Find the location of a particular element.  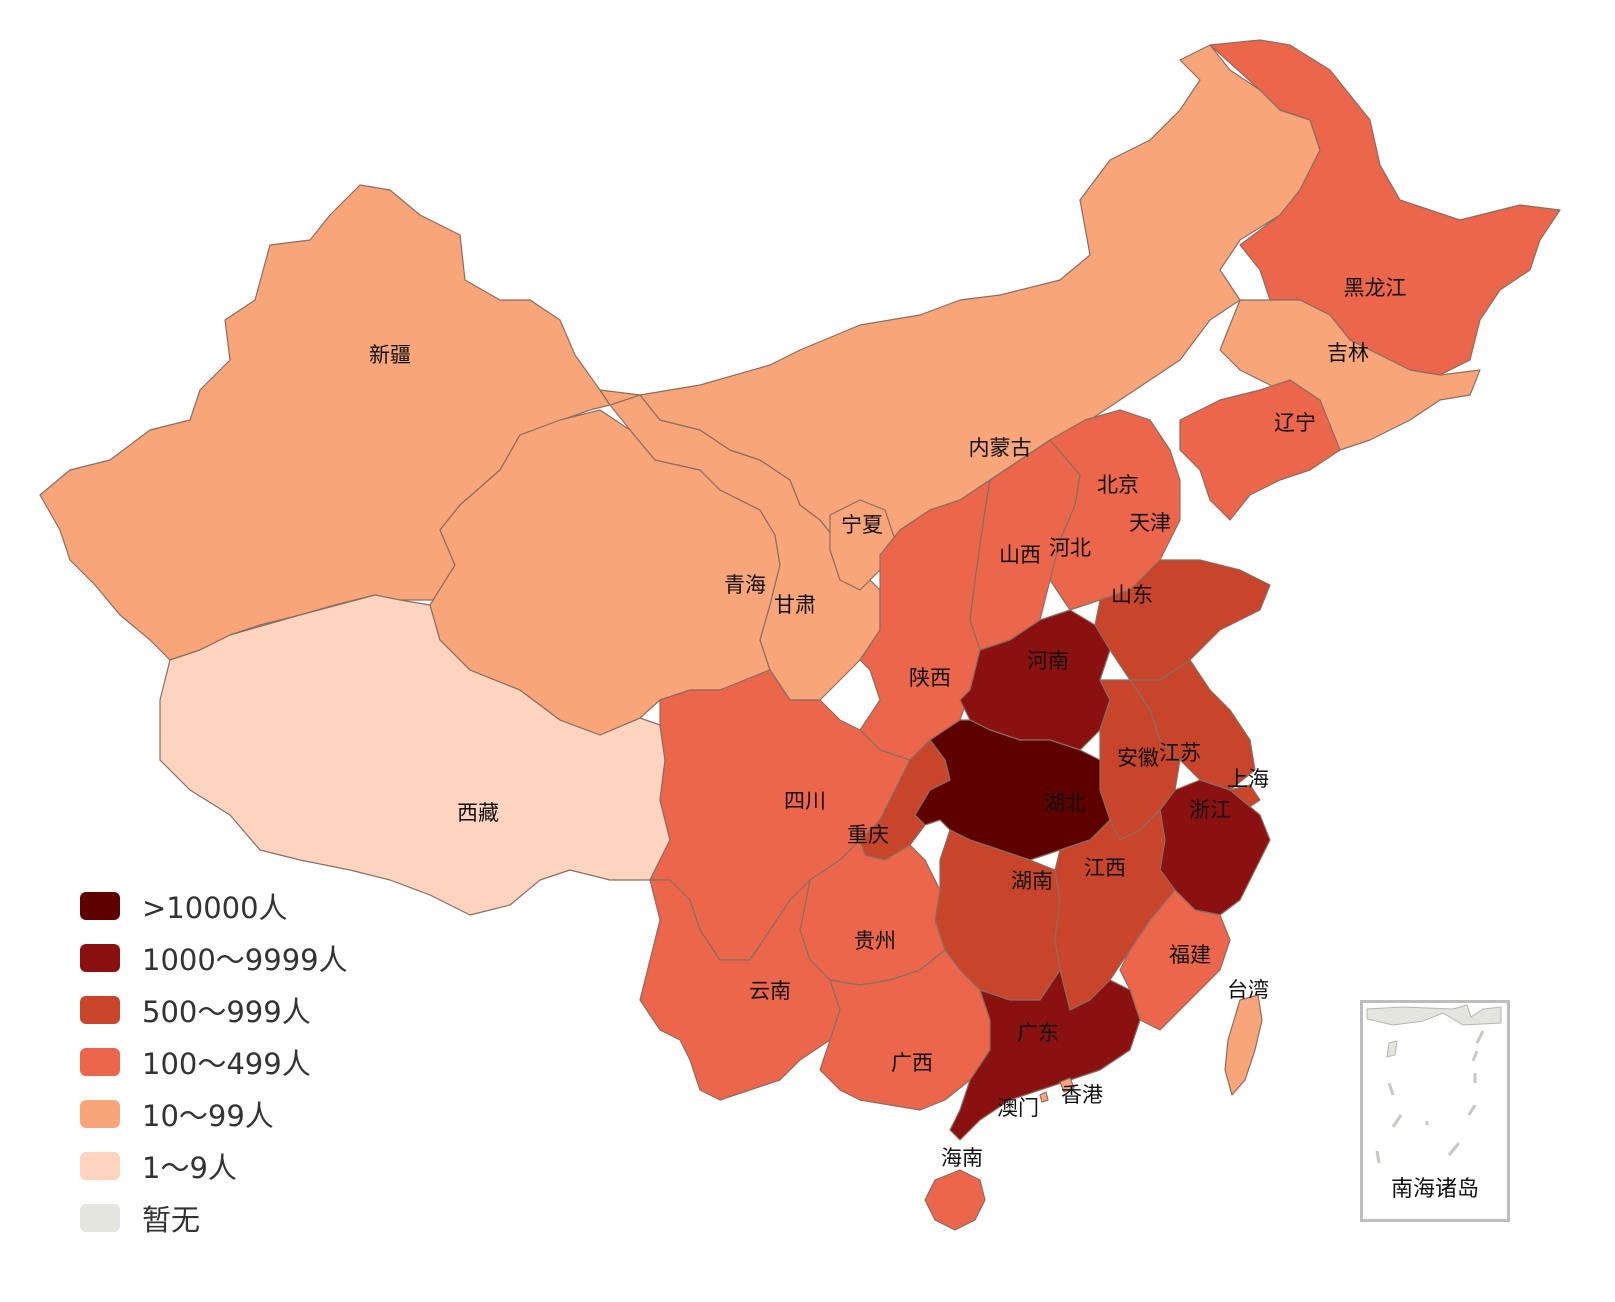

inset-label: 南海诸岛 is located at coordinates (1434, 1189).